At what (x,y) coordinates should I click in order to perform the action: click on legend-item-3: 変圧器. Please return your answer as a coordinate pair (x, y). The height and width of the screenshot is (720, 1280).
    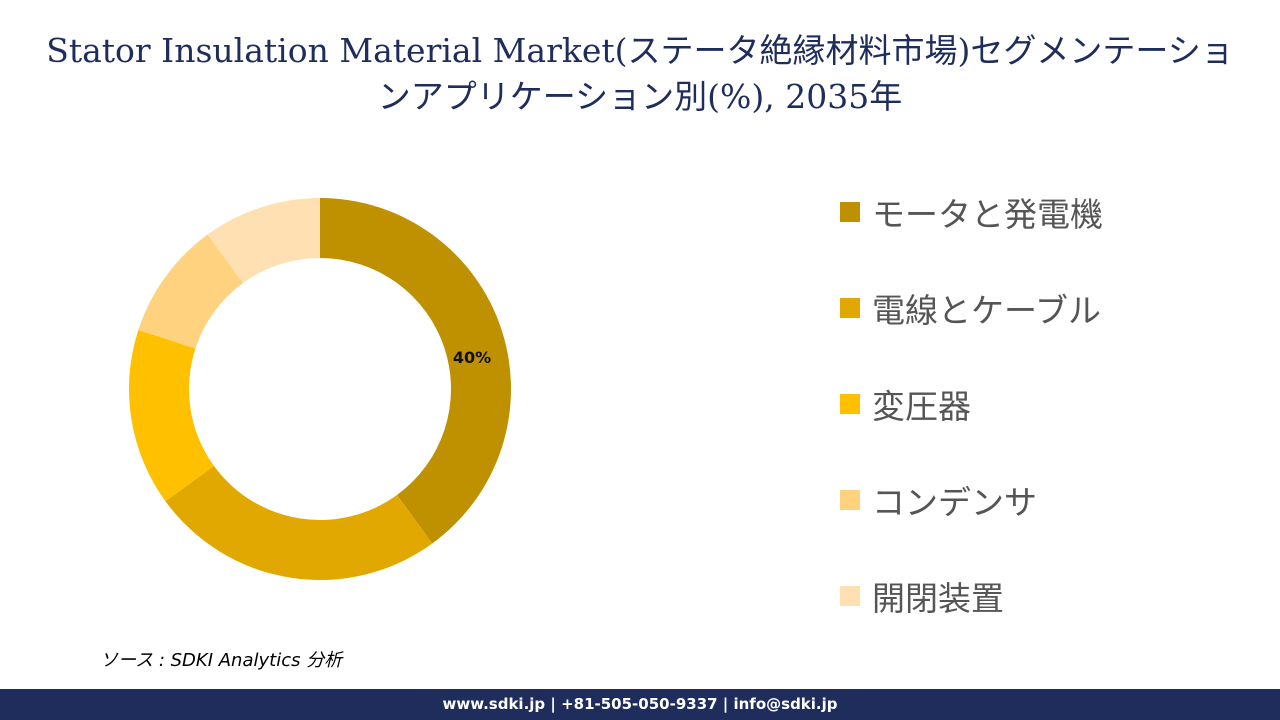
    Looking at the image, I should click on (1050, 404).